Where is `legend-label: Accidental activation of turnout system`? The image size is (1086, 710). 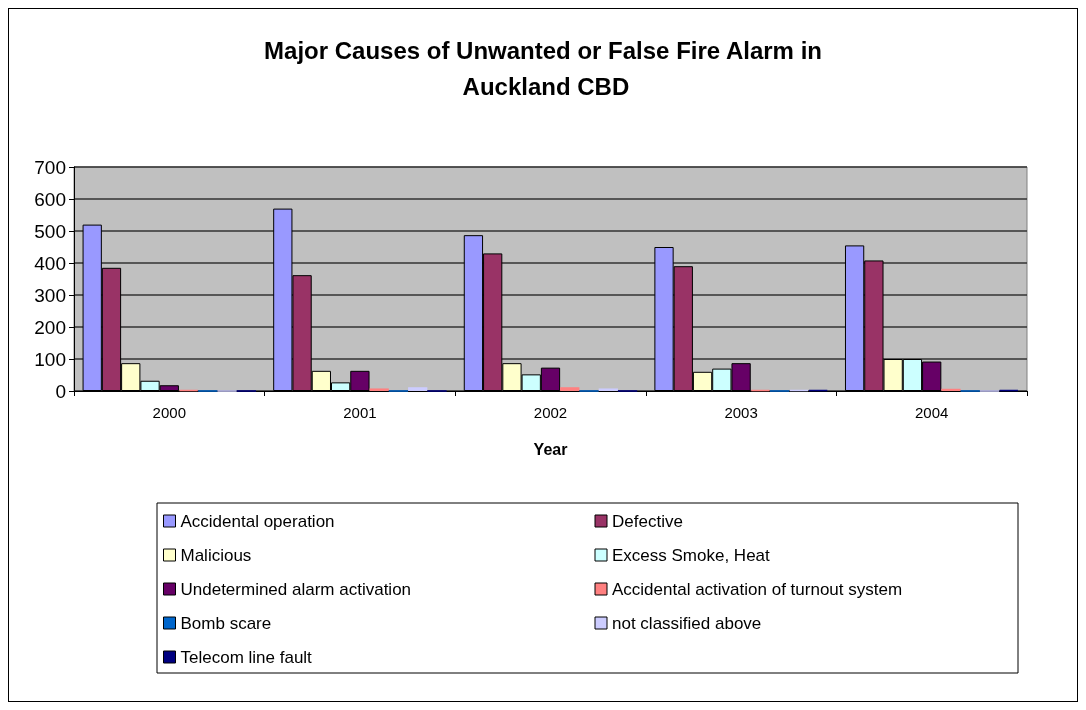 legend-label: Accidental activation of turnout system is located at coordinates (757, 589).